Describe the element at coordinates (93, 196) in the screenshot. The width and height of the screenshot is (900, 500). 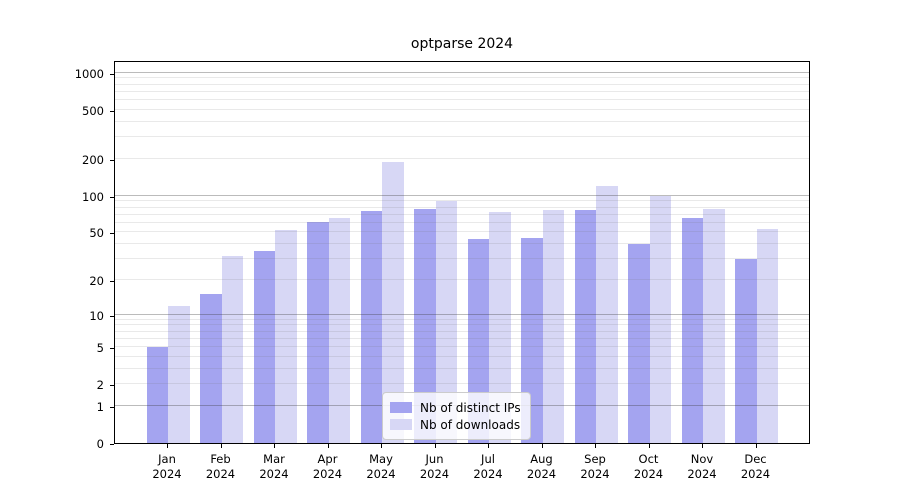
I see `y-tick-label: 100` at that location.